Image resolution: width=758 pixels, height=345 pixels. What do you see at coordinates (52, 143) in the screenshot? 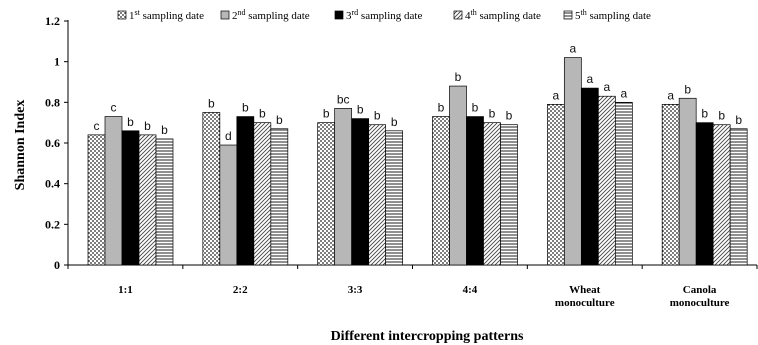
I see `y-tick-label: 0.6` at bounding box center [52, 143].